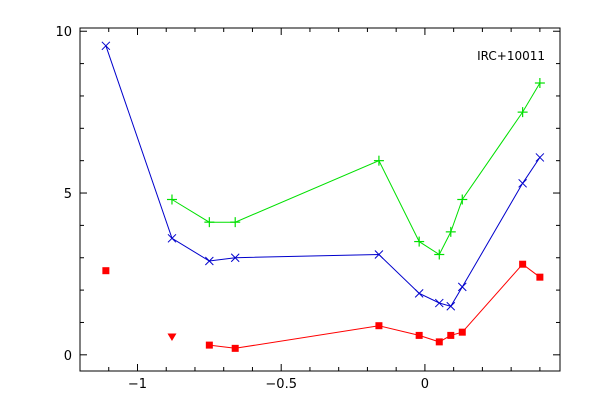 This screenshot has height=420, width=600. I want to click on x-tick-label: −1, so click(137, 384).